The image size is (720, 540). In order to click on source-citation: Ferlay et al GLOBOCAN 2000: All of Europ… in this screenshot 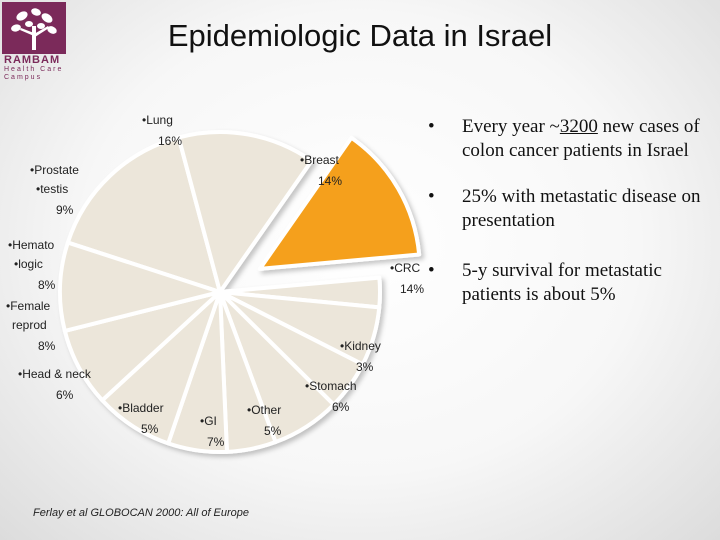, I will do `click(141, 513)`.